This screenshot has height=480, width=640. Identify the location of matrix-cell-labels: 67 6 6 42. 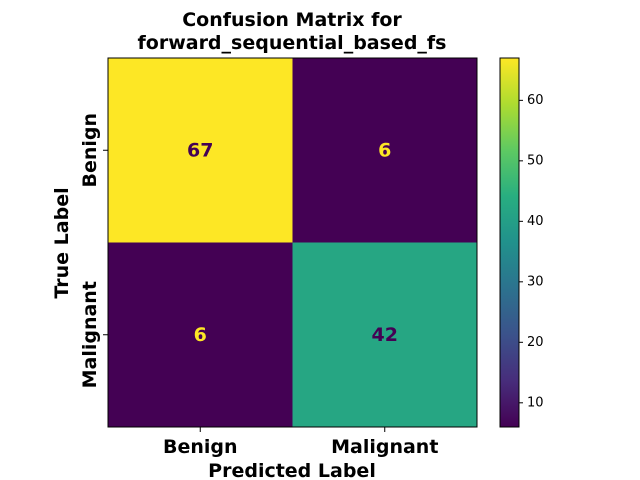
(292, 242).